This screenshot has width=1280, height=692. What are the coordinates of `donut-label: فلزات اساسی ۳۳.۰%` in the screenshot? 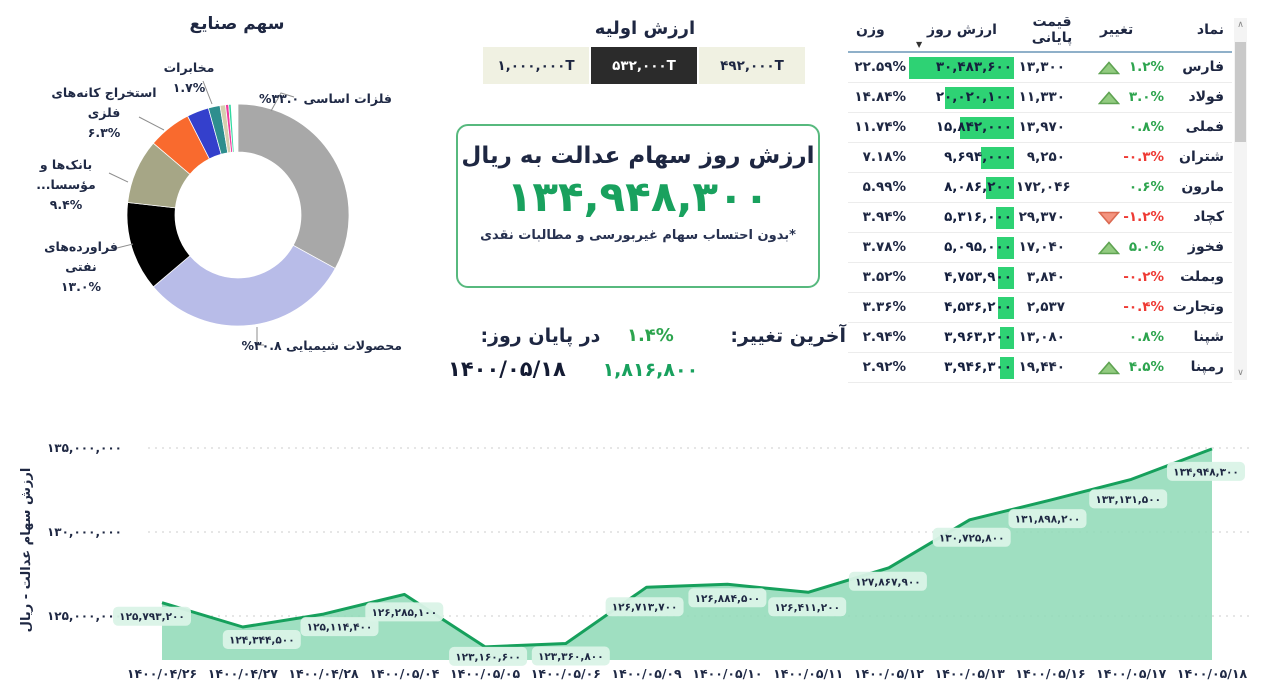 It's located at (325, 98).